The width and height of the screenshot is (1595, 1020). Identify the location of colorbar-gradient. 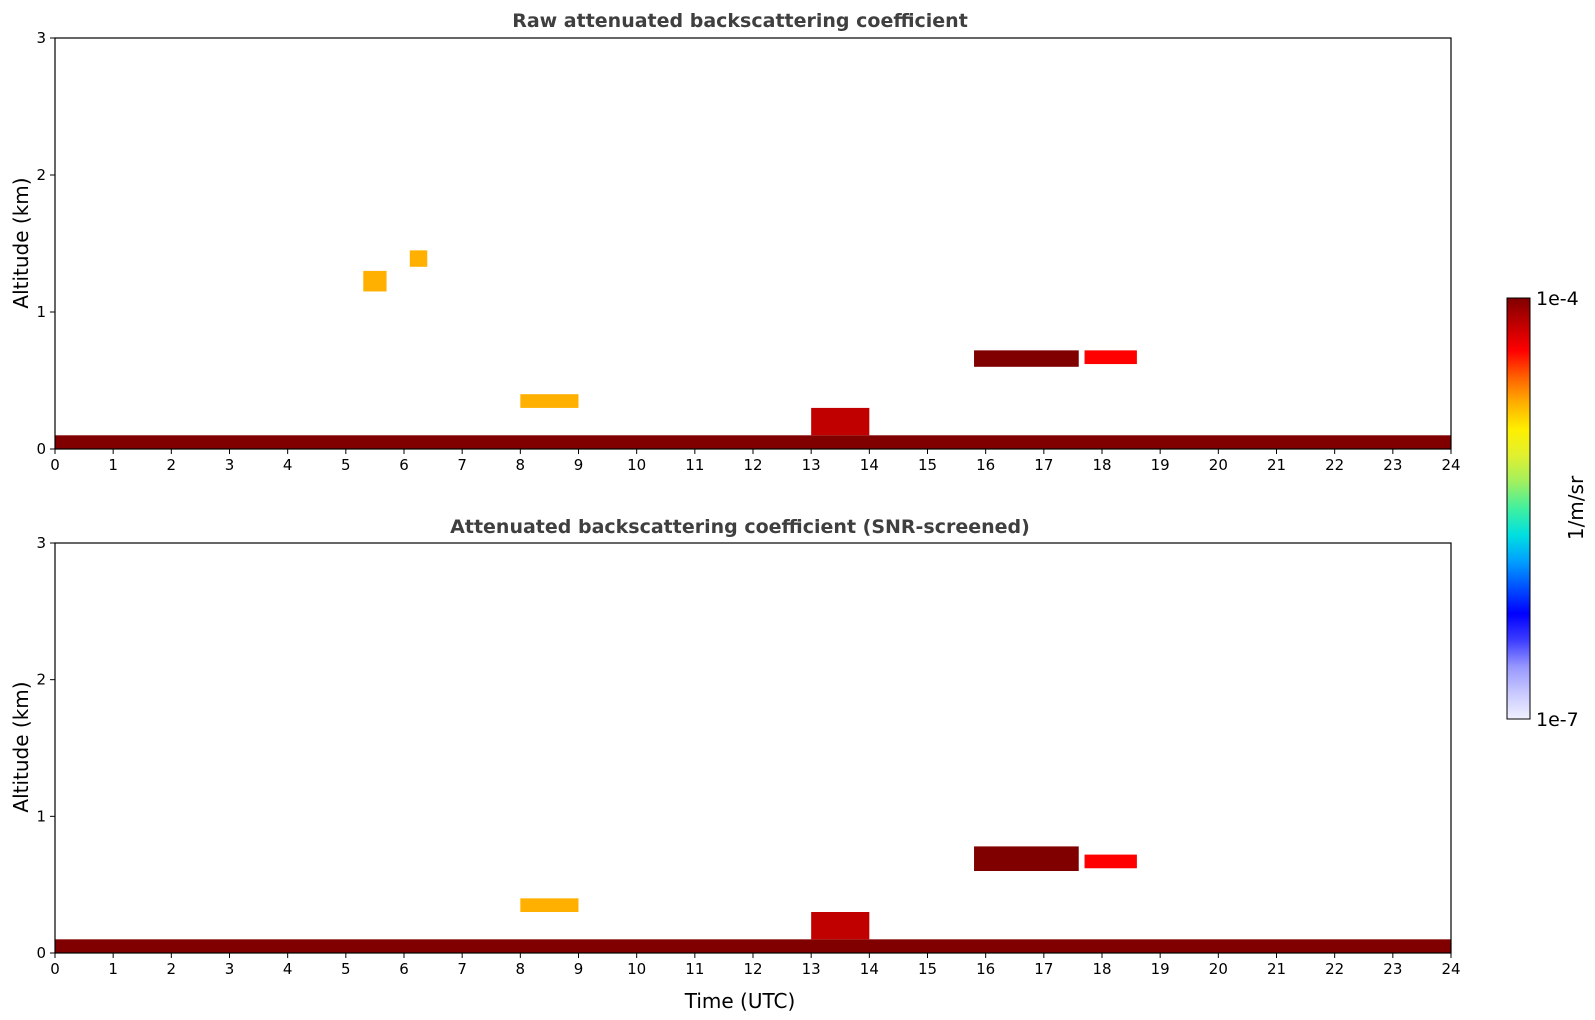
(1518, 508).